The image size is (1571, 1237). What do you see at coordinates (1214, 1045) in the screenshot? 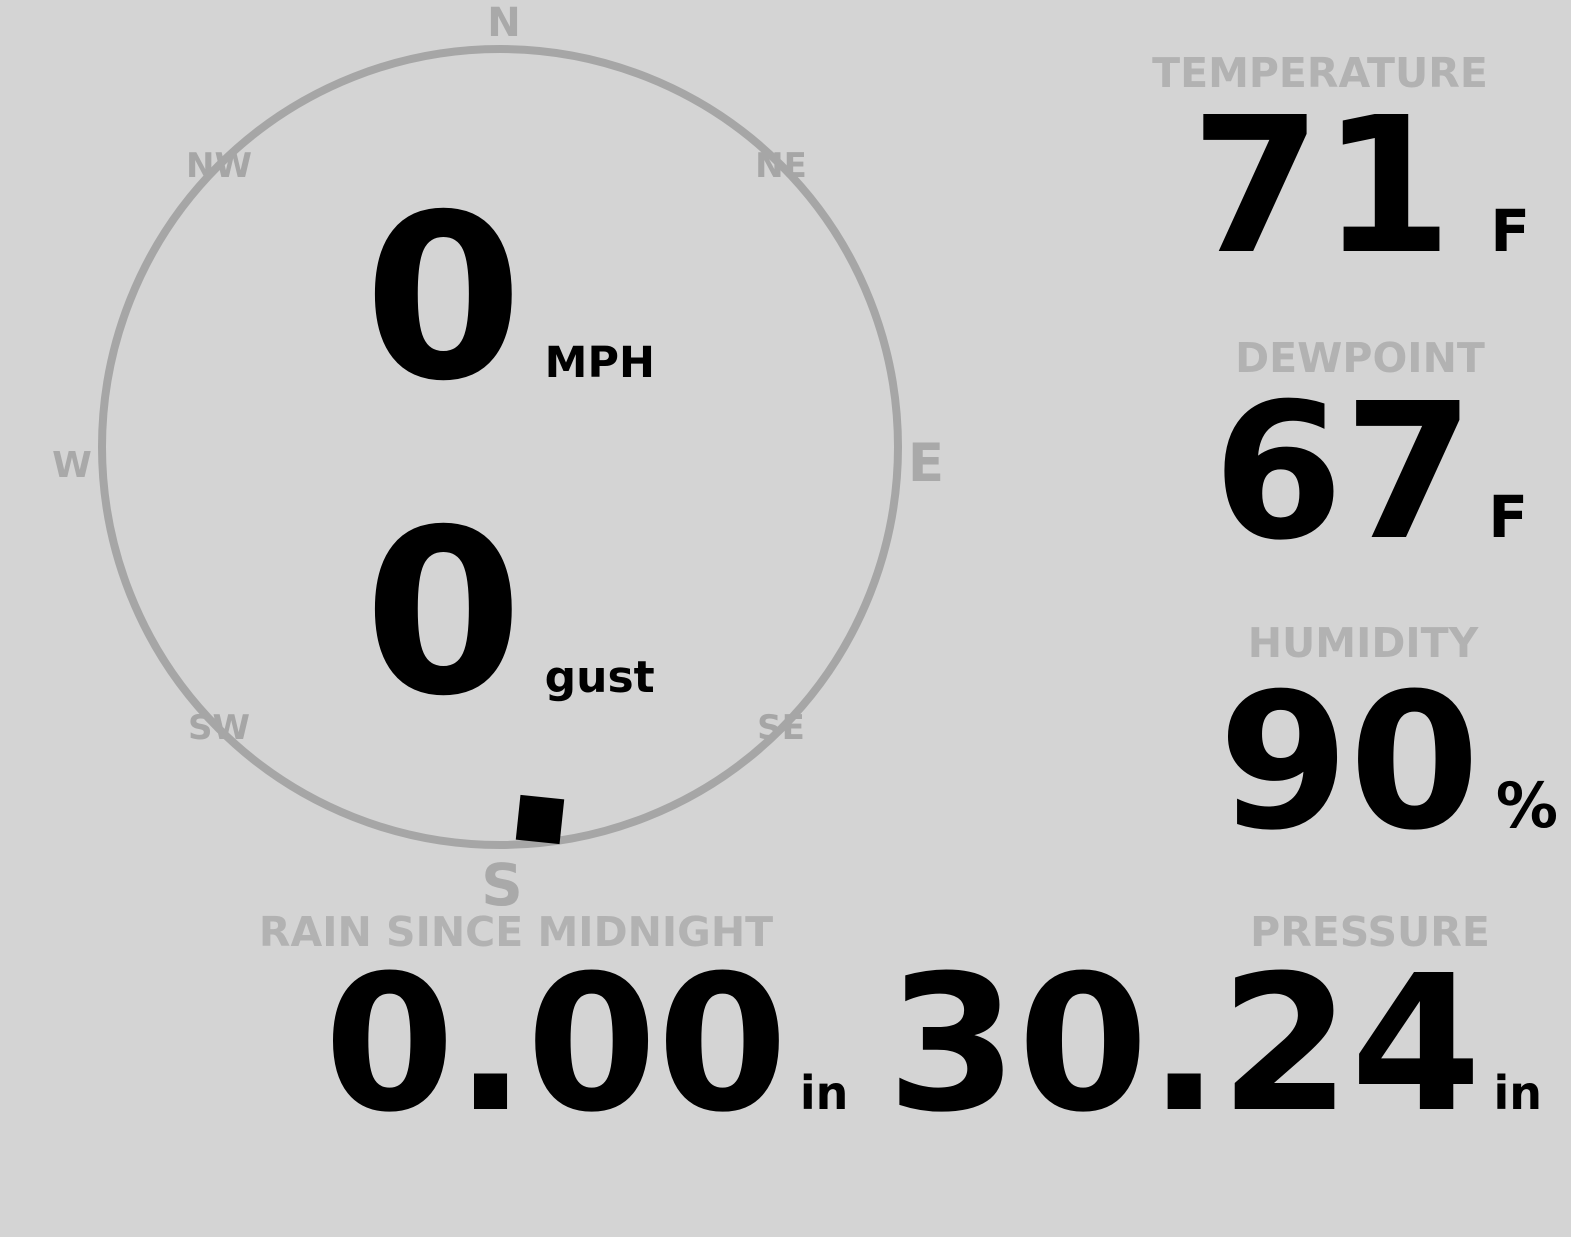
I see `pressure-reading: 30.24 in` at bounding box center [1214, 1045].